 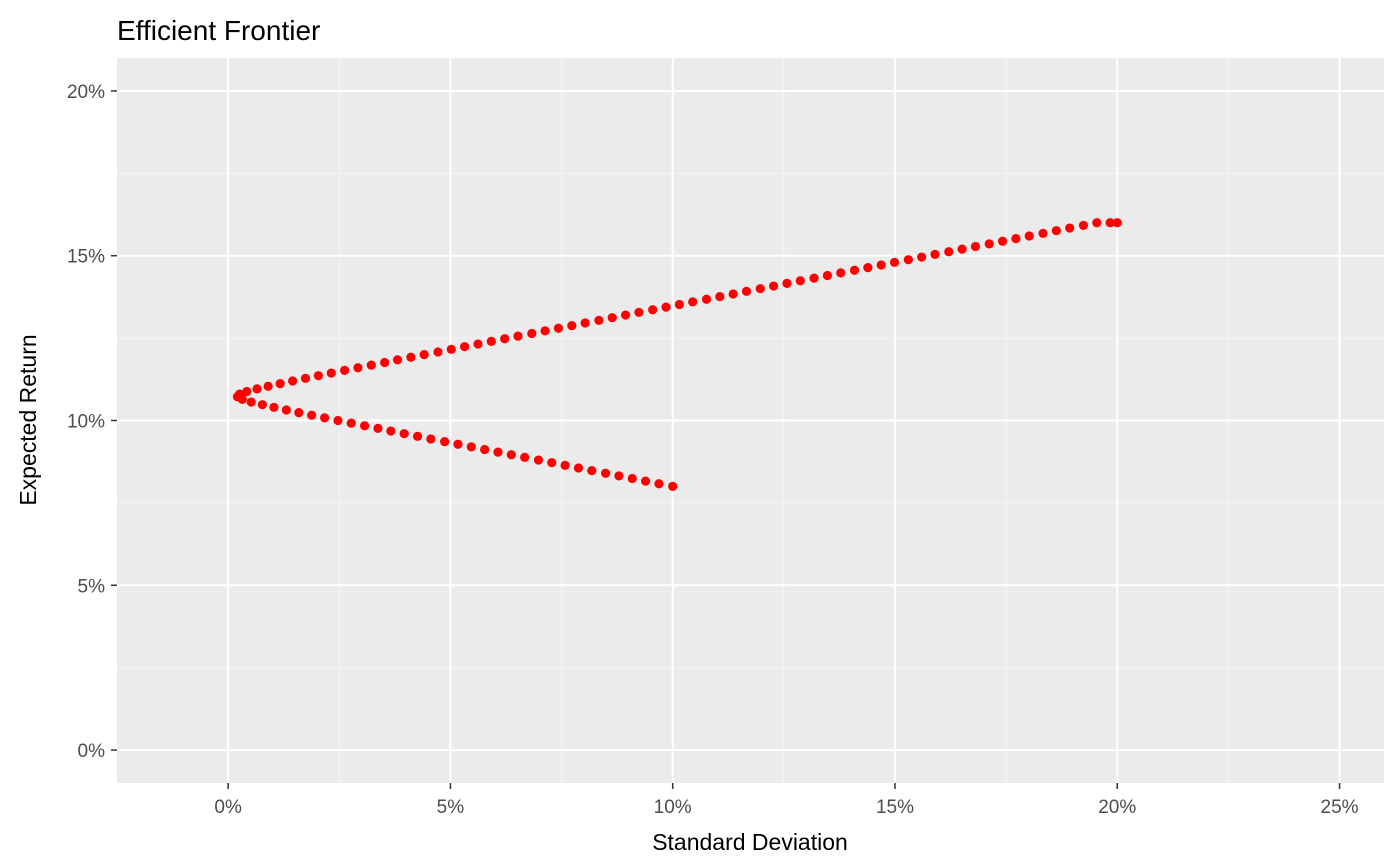 What do you see at coordinates (218, 30) in the screenshot?
I see `chart-title: Efficient Frontier` at bounding box center [218, 30].